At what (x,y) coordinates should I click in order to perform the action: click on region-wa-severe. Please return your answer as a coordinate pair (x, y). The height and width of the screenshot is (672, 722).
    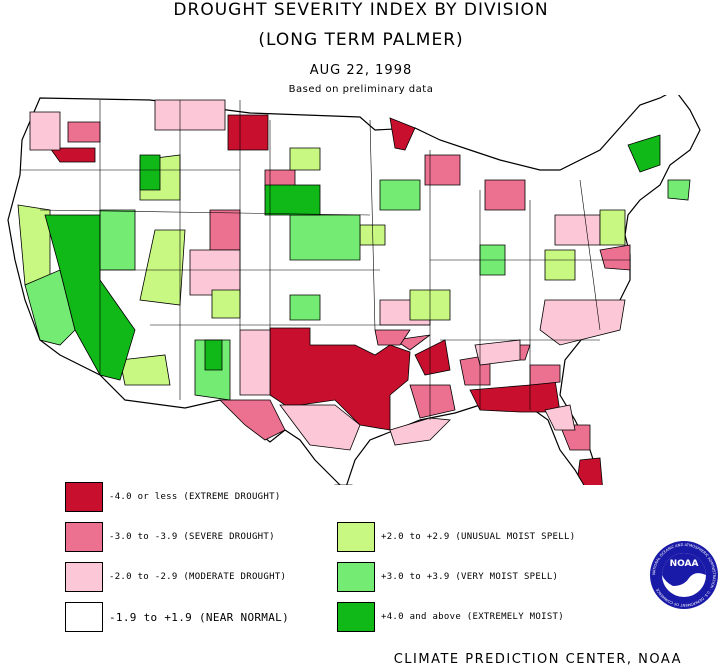
    Looking at the image, I should click on (84, 132).